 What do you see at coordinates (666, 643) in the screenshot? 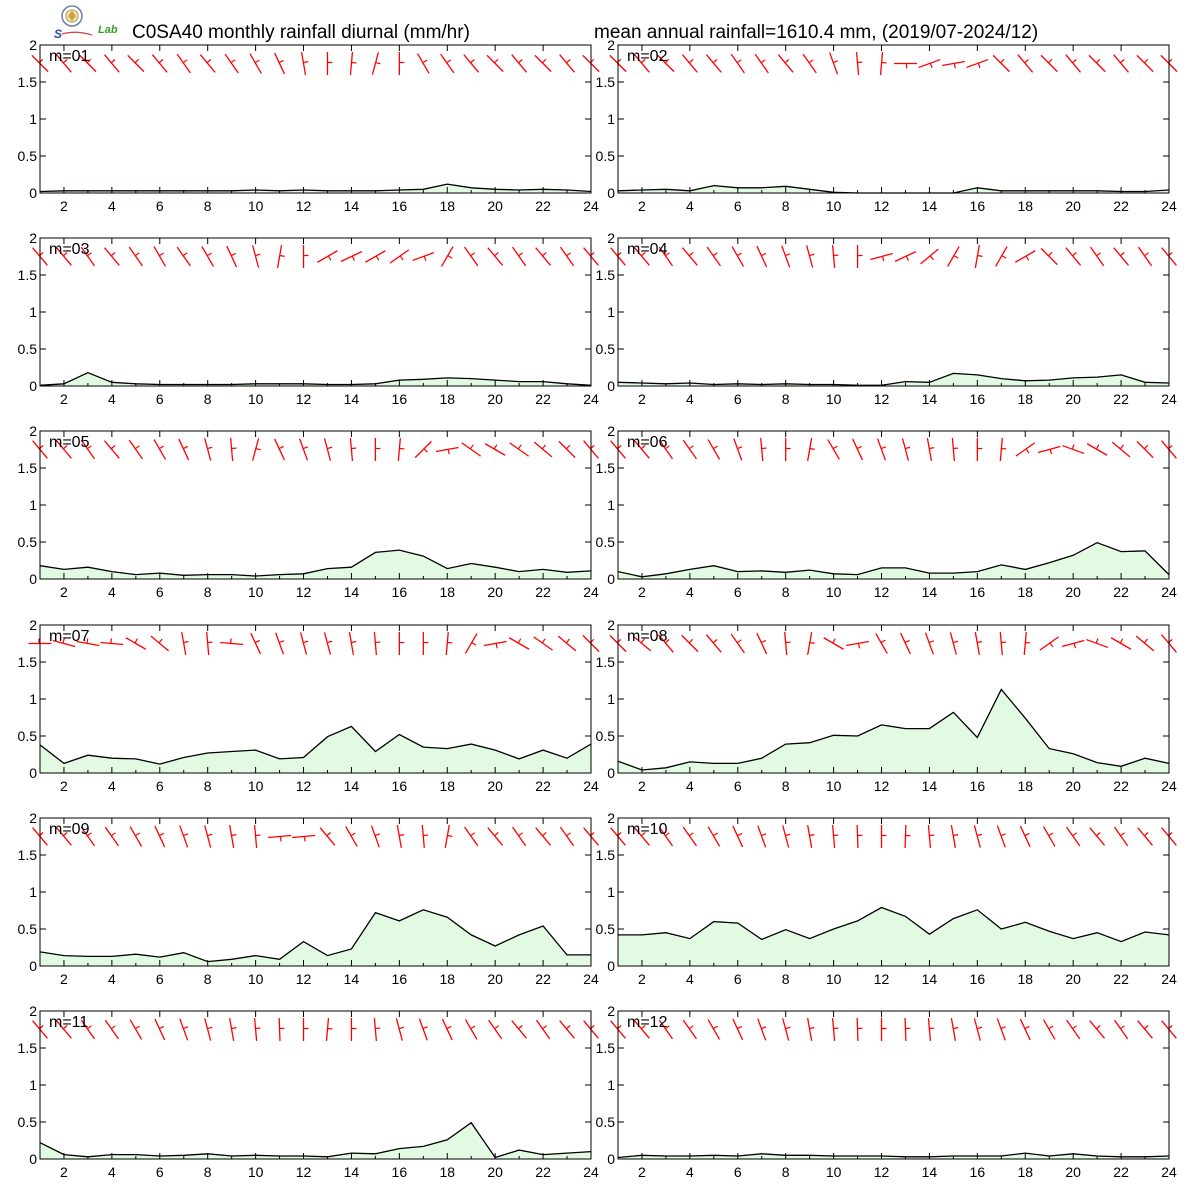
I see `wind-barb-m=08-h3` at bounding box center [666, 643].